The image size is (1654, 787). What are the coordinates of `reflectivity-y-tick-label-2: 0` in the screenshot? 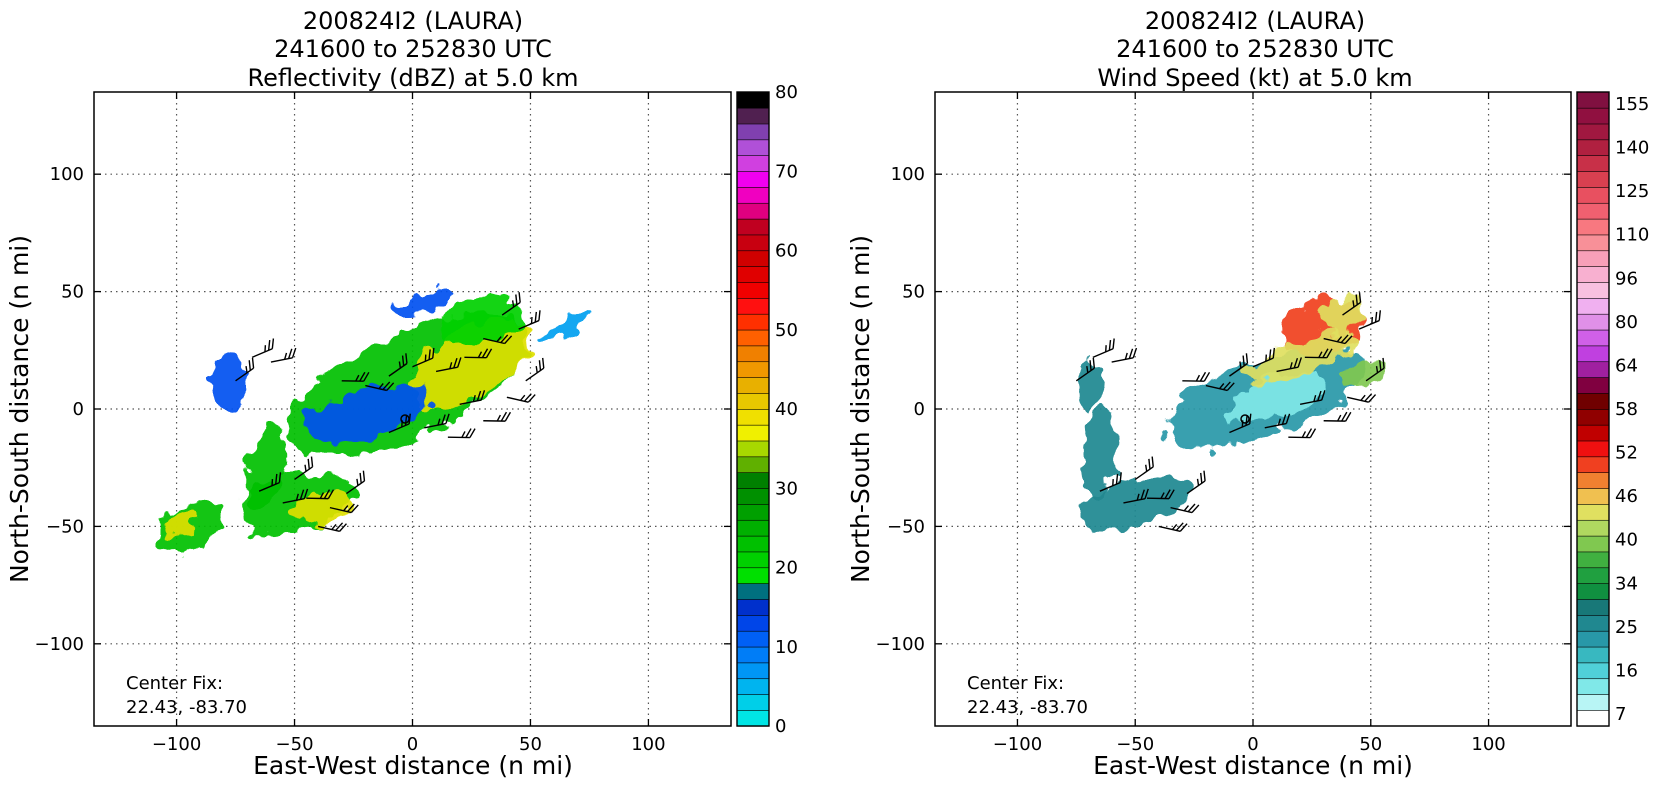 It's located at (78, 409).